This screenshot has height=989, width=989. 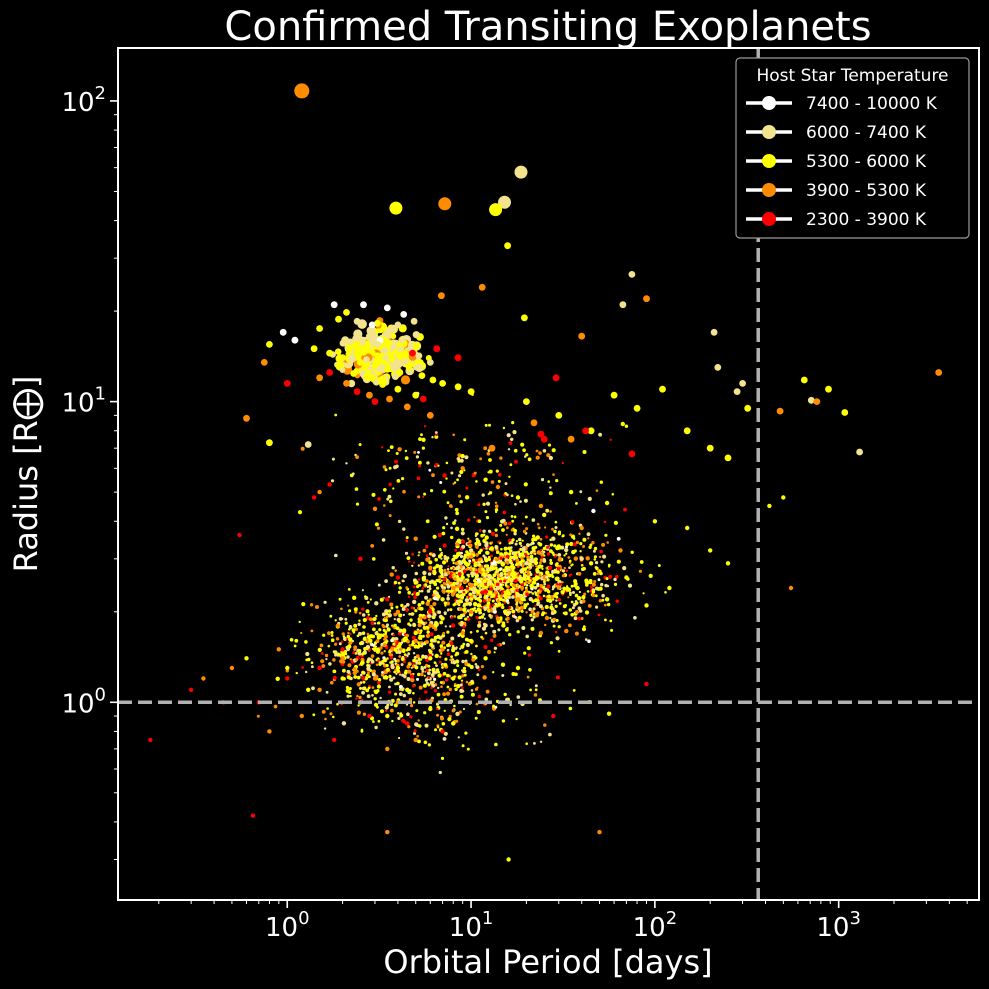 I want to click on y-tick-base: 10, so click(x=77, y=103).